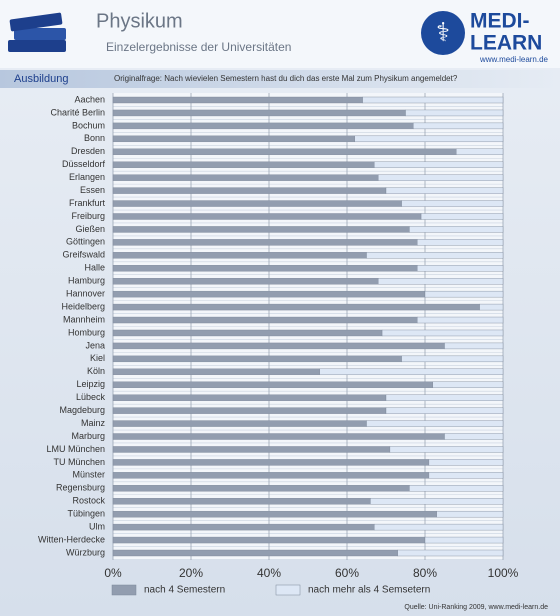 This screenshot has height=616, width=560. Describe the element at coordinates (88, 475) in the screenshot. I see `y-tick-label: Münster` at that location.